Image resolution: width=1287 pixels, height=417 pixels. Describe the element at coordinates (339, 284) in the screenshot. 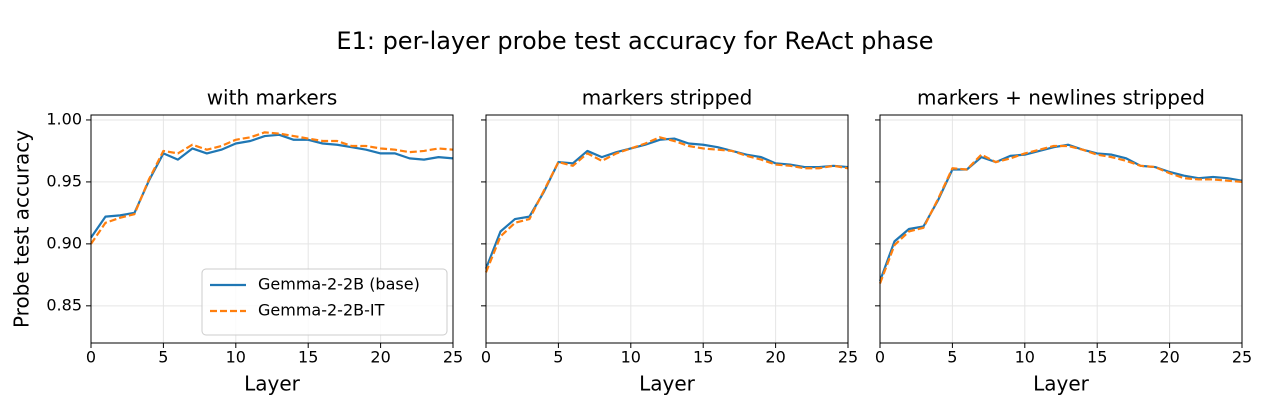

I see `legend-label: Gemma-2-2B (base)` at that location.